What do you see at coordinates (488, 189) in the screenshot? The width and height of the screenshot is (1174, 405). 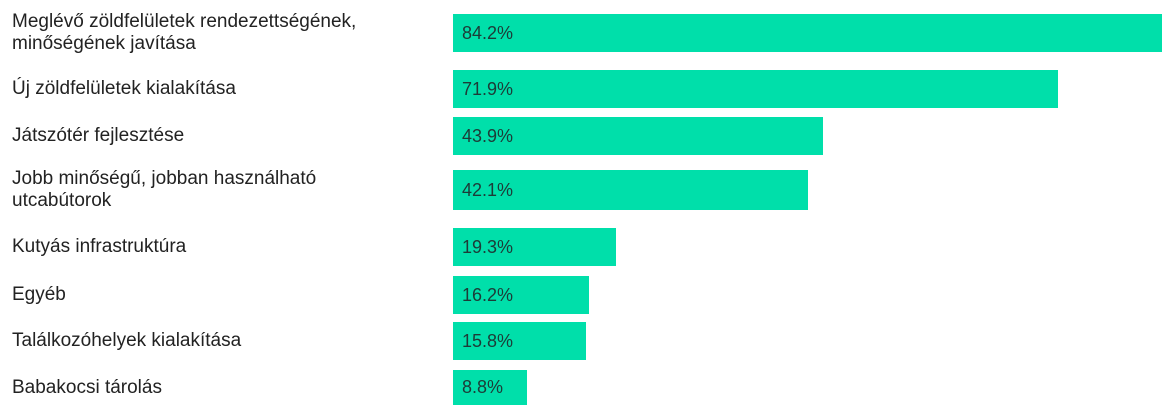 I see `value-label: 42.1%` at bounding box center [488, 189].